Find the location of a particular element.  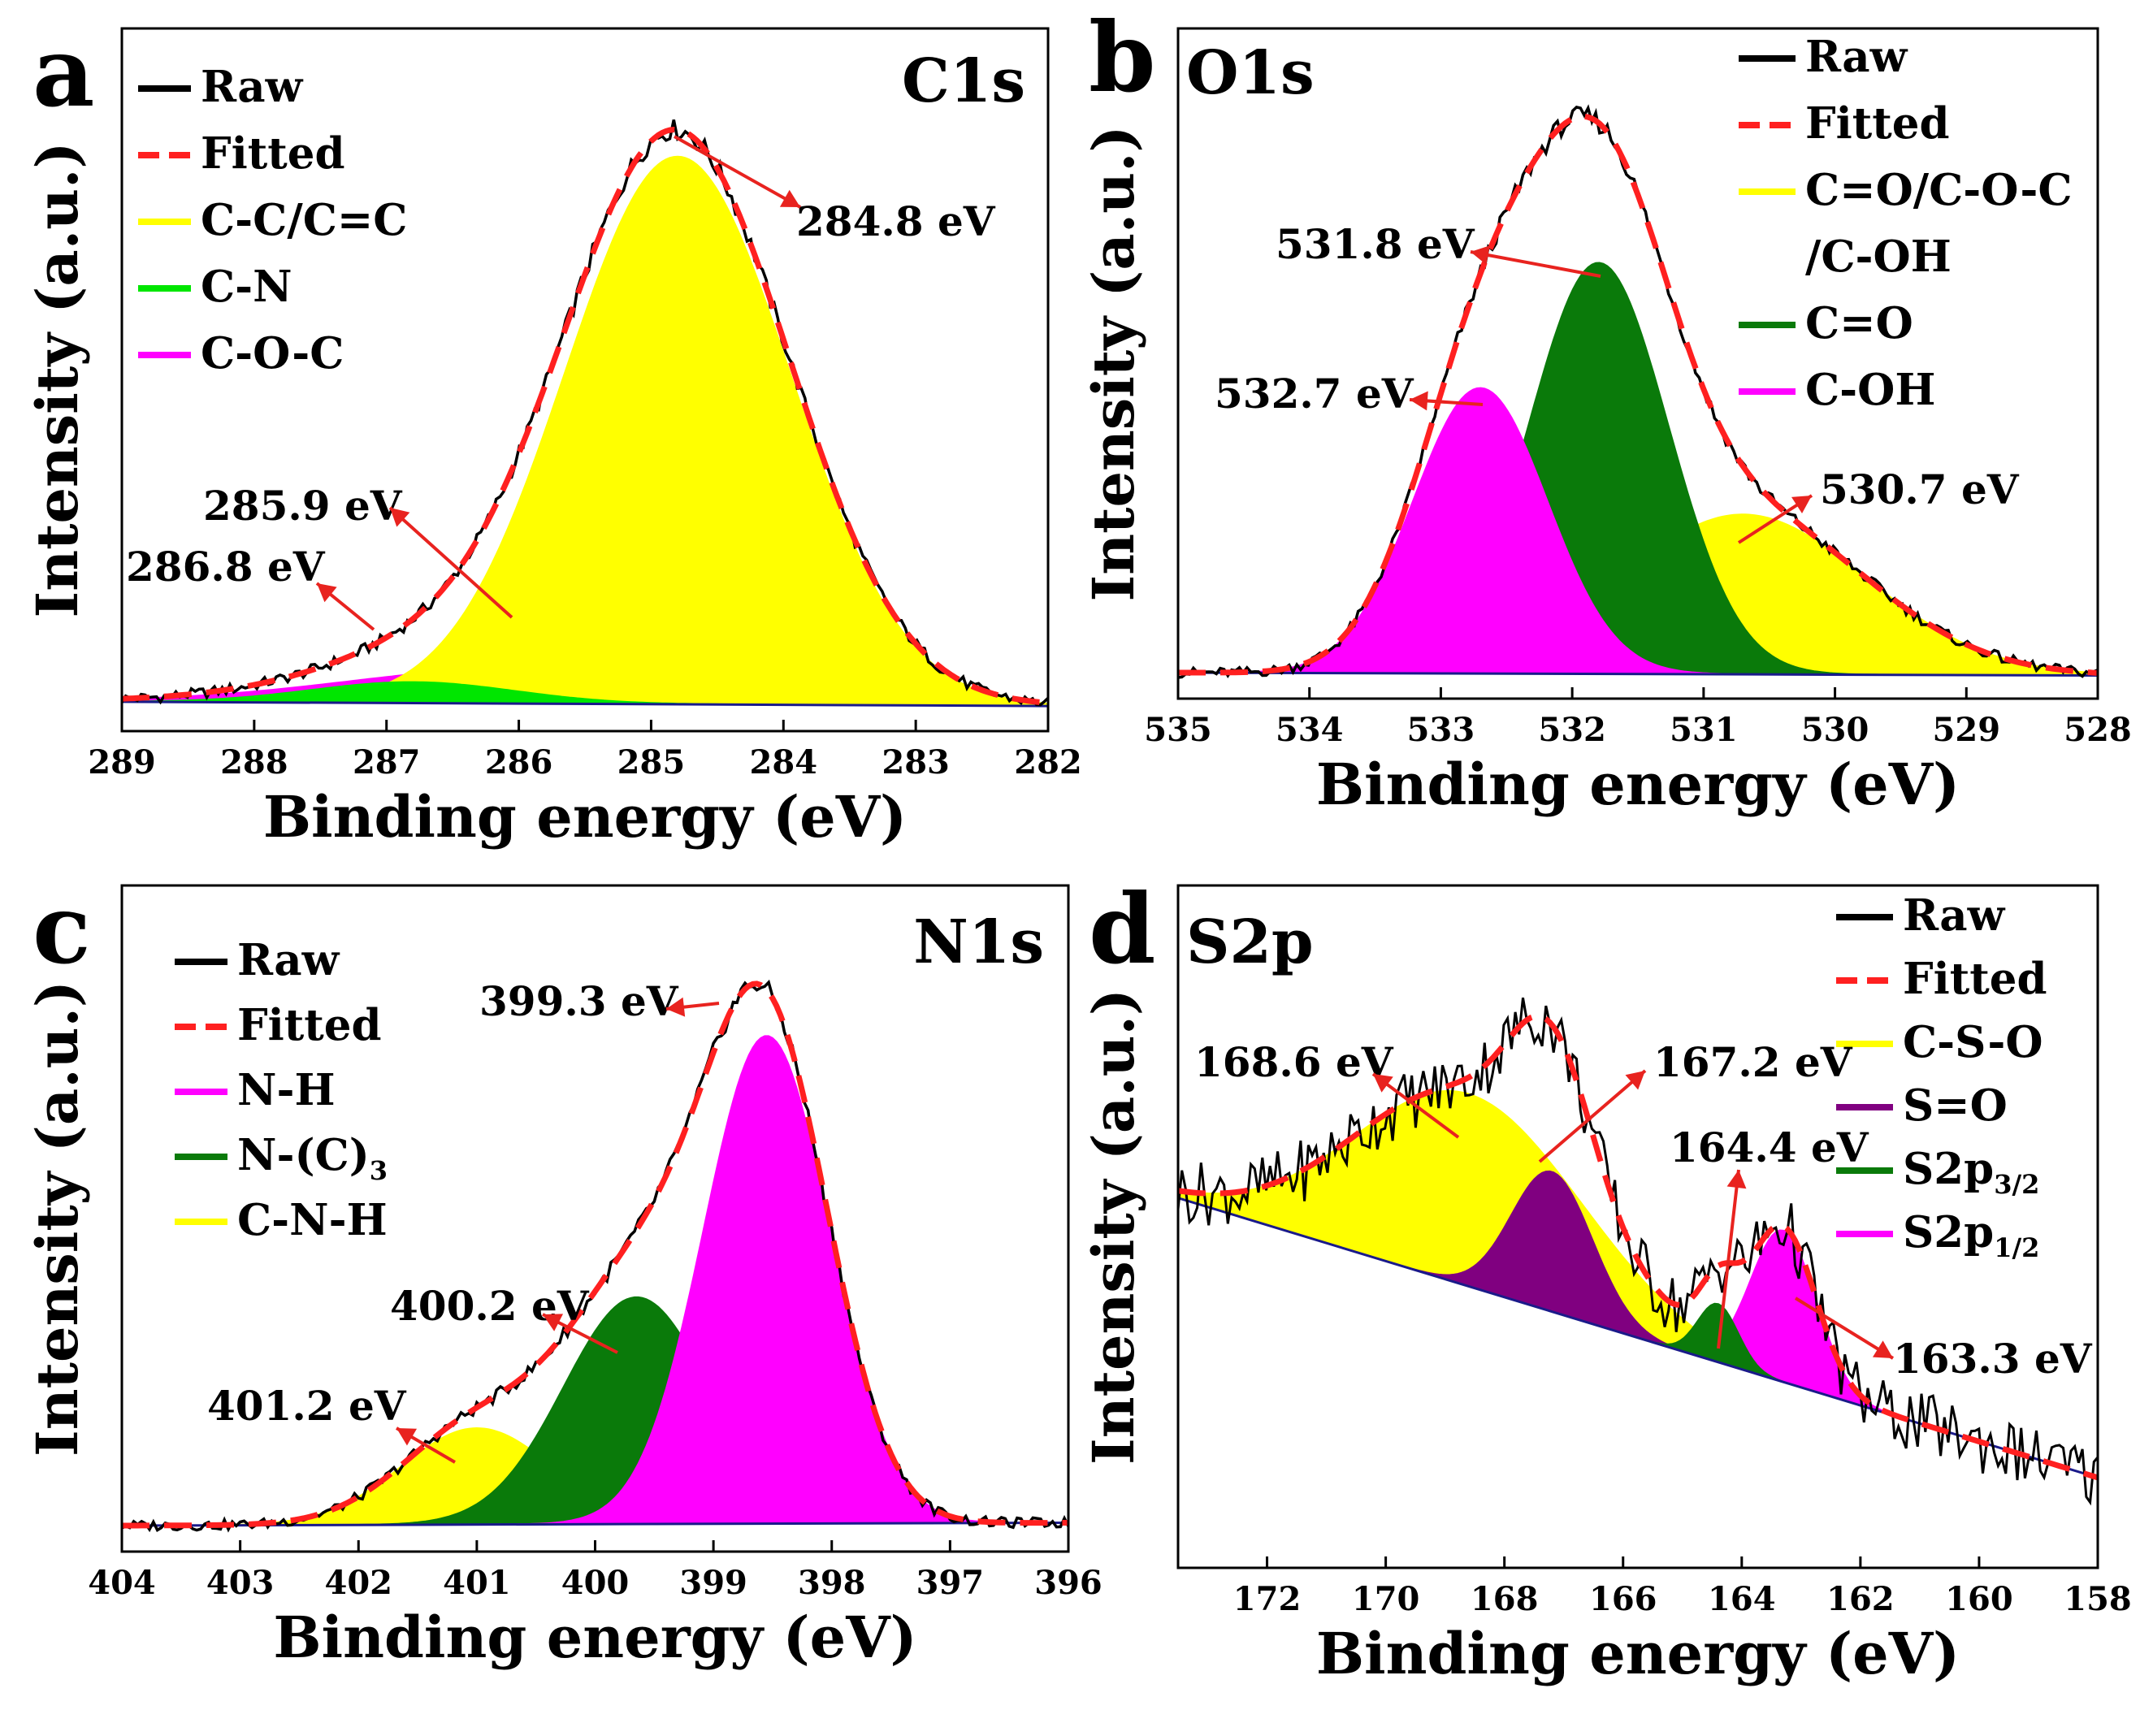

legend-label: C-C/C=C is located at coordinates (305, 220).